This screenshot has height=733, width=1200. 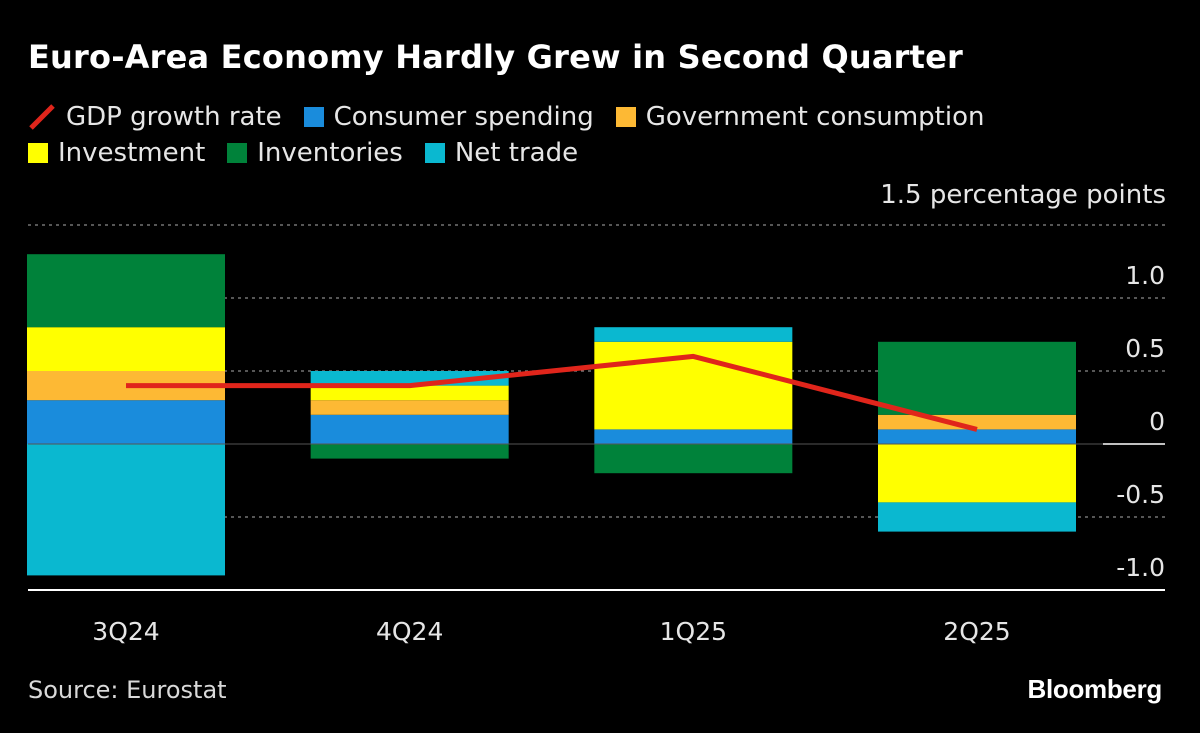 I want to click on legend-item-government: Government consumption, so click(x=800, y=117).